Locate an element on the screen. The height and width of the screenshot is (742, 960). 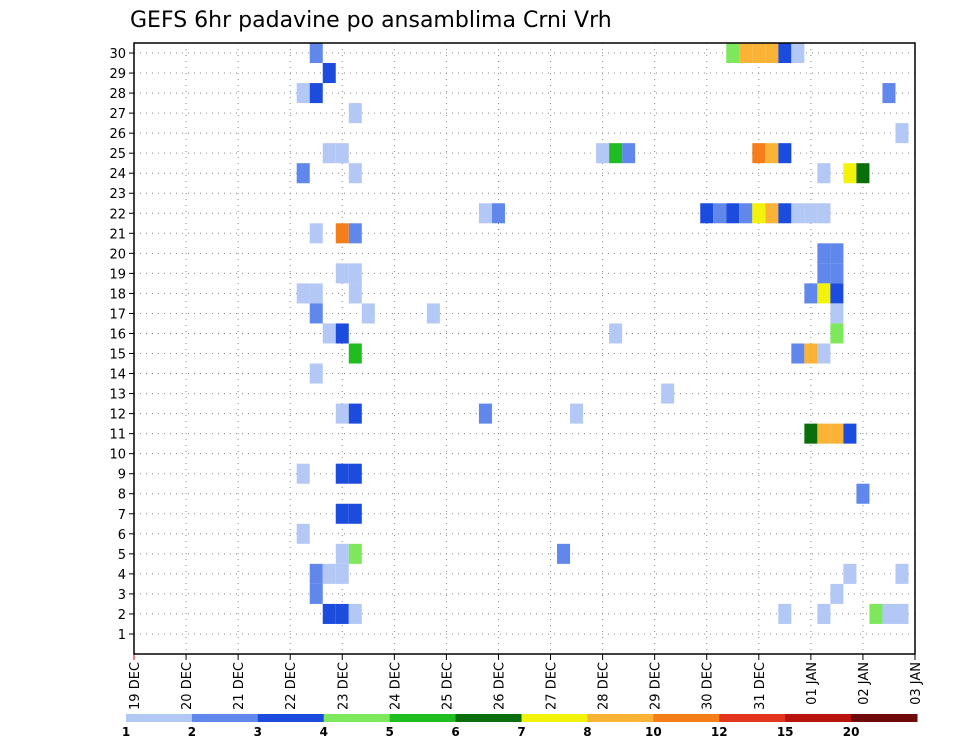
x-tick-label: 31 DEC is located at coordinates (760, 686).